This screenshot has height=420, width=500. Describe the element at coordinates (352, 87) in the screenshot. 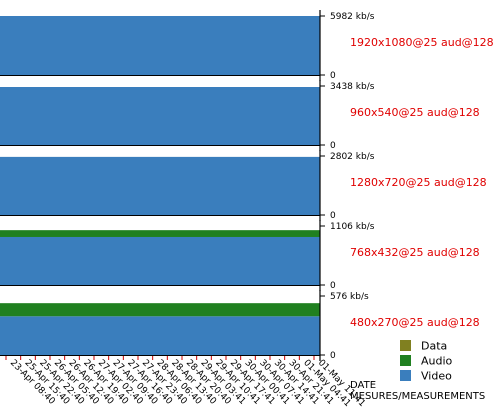

I see `panel-2-max-label: 3438 kb/s` at that location.